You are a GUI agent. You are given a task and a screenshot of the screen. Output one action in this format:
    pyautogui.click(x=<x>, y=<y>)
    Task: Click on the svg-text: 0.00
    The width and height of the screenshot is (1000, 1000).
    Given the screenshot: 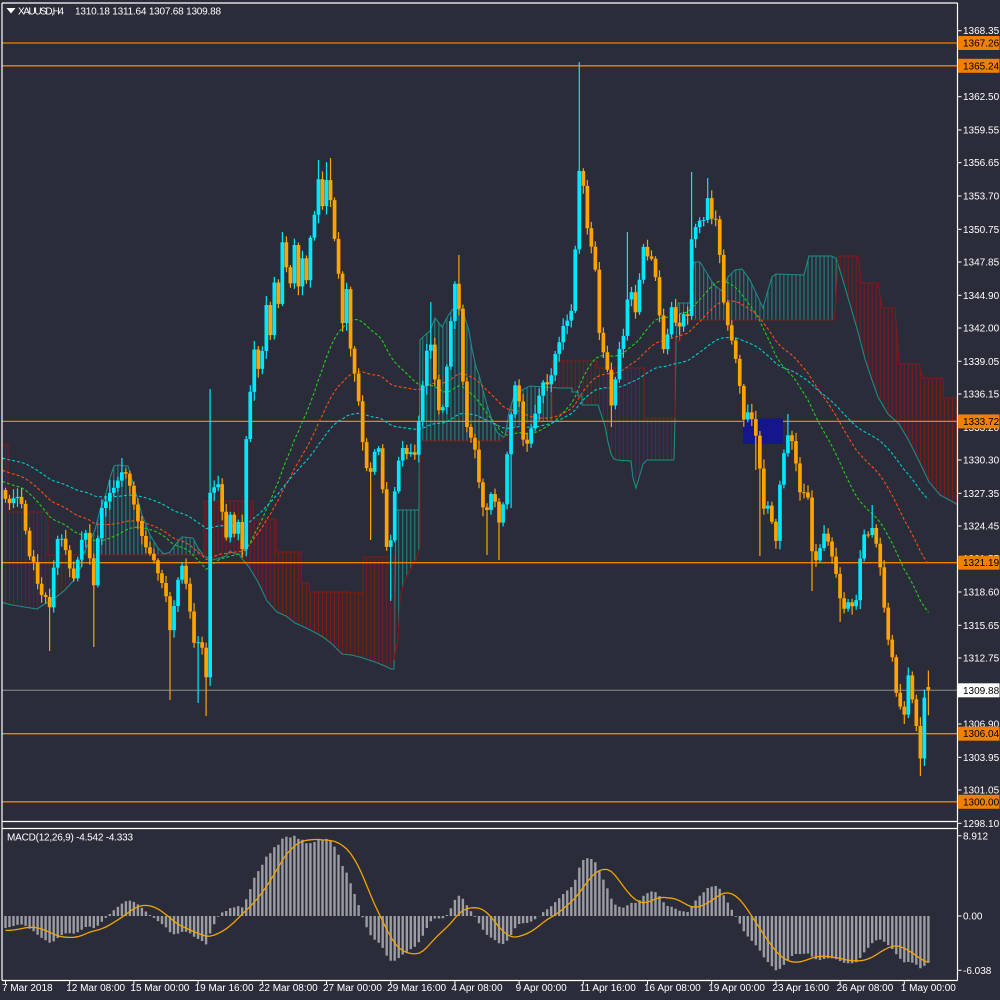 What is the action you would take?
    pyautogui.click(x=973, y=917)
    